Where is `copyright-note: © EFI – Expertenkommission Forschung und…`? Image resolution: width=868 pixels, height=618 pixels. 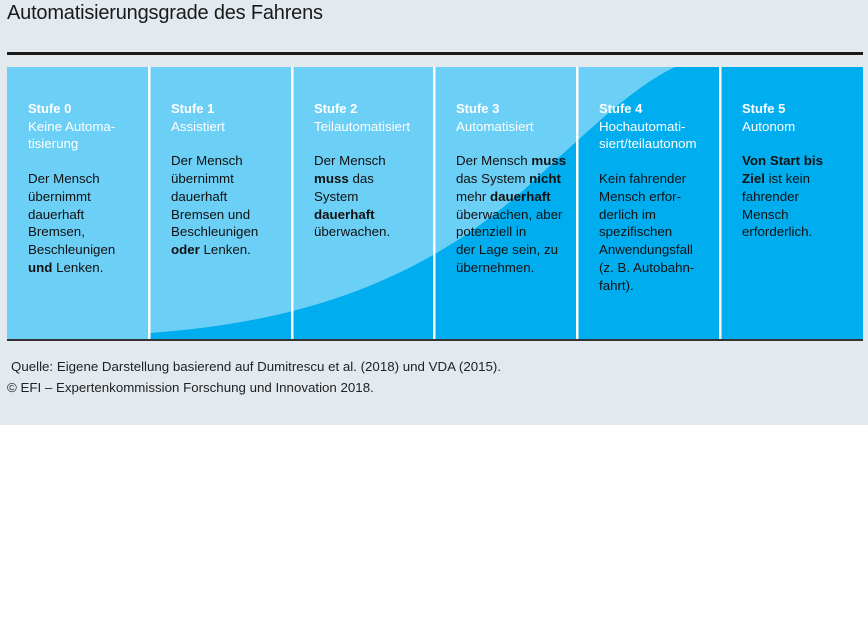 copyright-note: © EFI – Expertenkommission Forschung und… is located at coordinates (190, 387).